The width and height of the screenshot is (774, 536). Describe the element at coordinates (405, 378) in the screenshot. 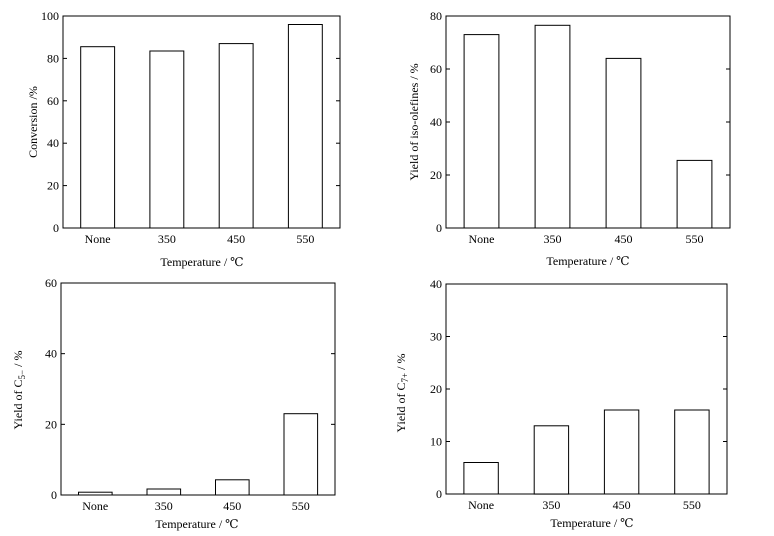

I see `y-axis-label-subscript: 7+` at that location.